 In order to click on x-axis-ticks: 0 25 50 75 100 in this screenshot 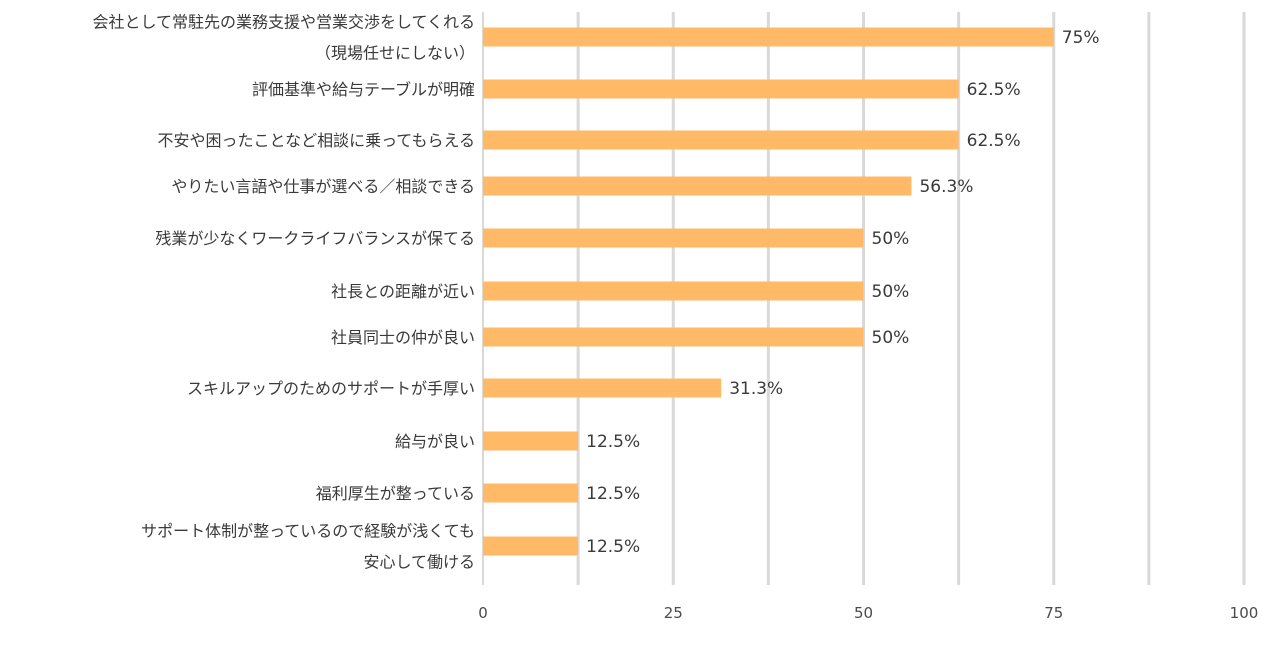, I will do `click(868, 613)`.